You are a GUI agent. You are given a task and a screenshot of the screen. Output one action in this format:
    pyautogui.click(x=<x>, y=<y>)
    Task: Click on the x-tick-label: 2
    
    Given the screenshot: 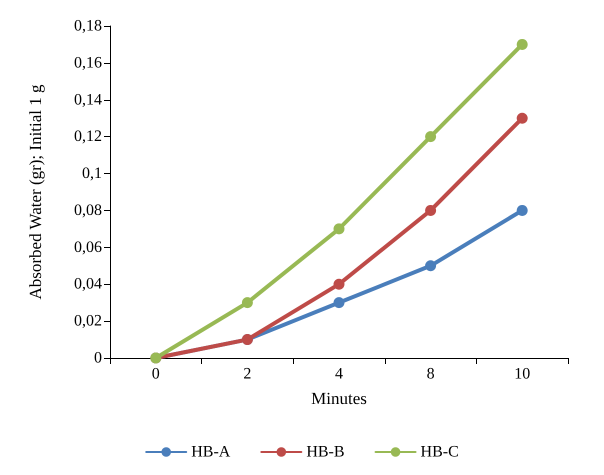 What is the action you would take?
    pyautogui.click(x=247, y=374)
    